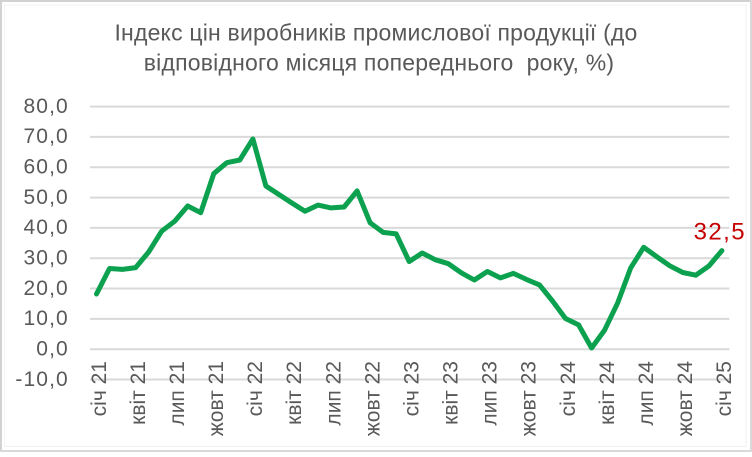  I want to click on svg-text: жовт 22, so click(372, 398).